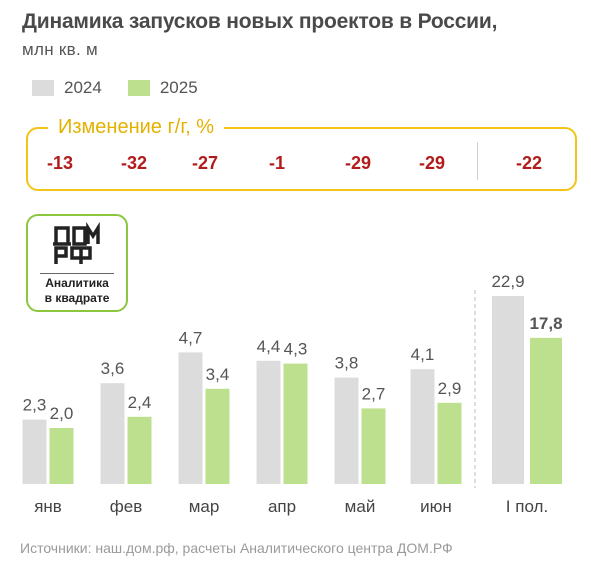  What do you see at coordinates (60, 49) in the screenshot?
I see `chart-subtitle: млн кв. м` at bounding box center [60, 49].